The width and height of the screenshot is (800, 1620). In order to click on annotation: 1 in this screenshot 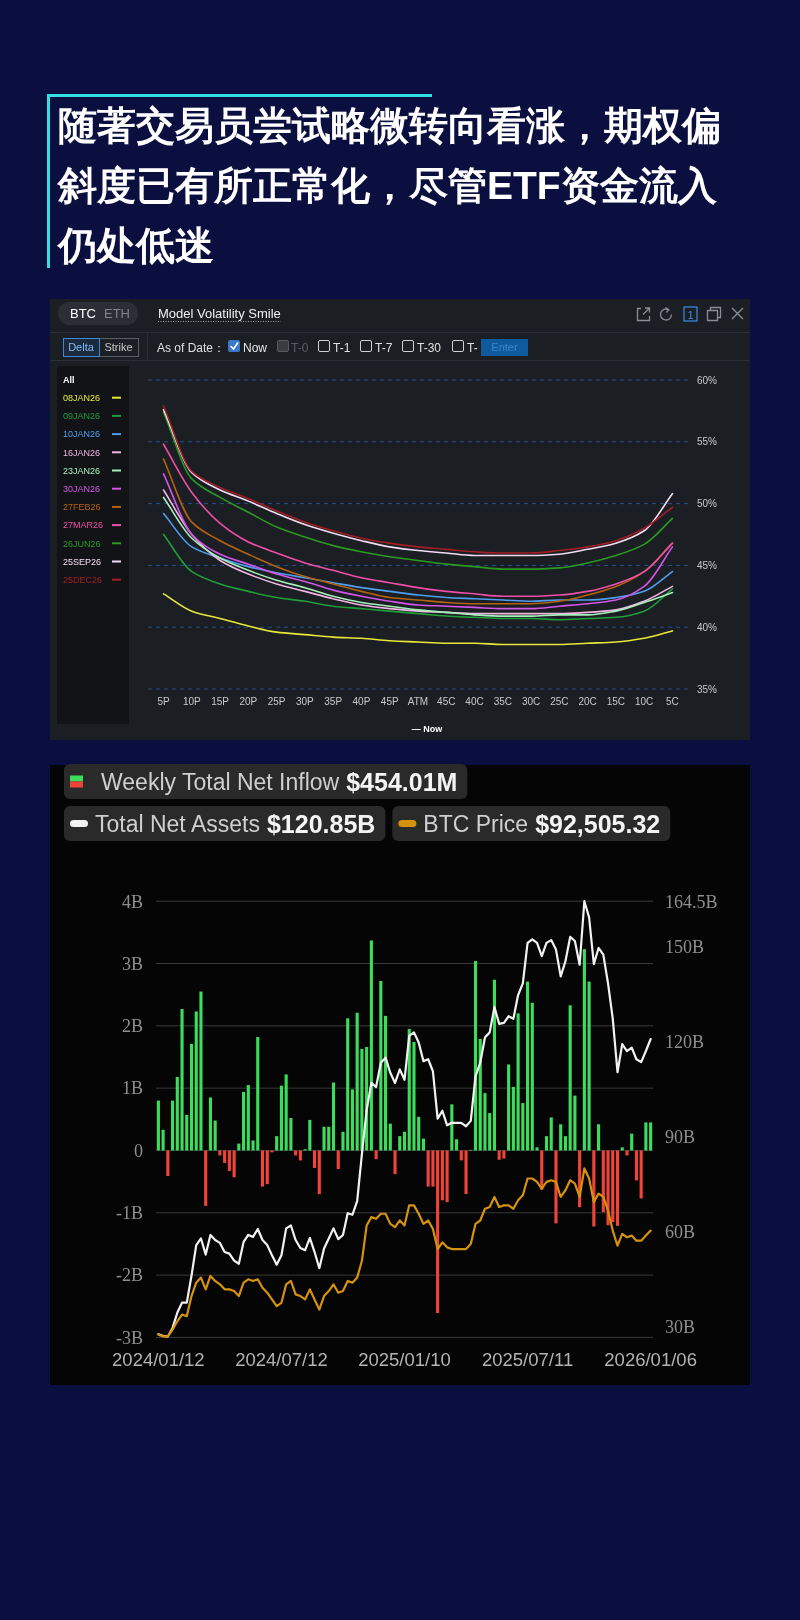, I will do `click(690, 314)`.